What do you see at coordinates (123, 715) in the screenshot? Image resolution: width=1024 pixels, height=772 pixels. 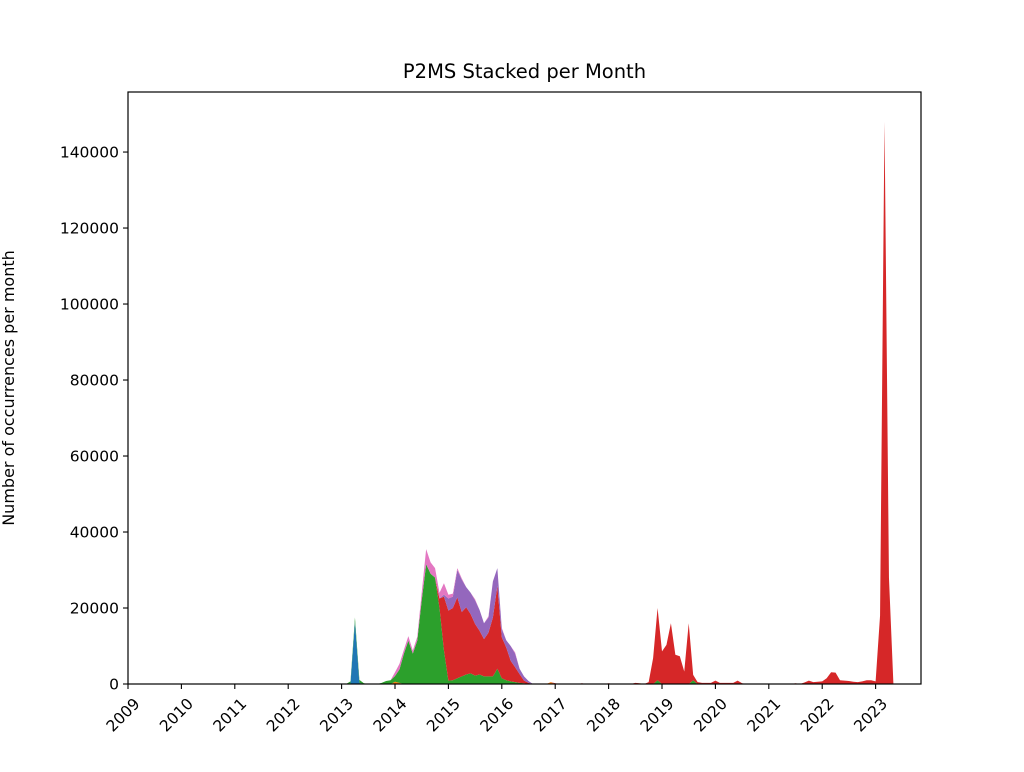 I see `x-tick-label: 2009` at bounding box center [123, 715].